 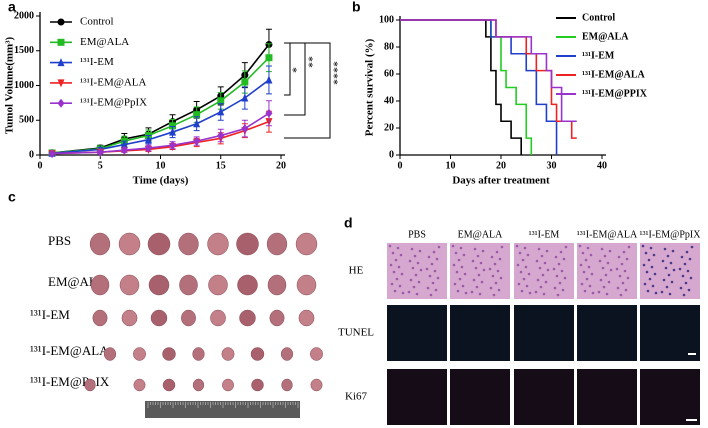 What do you see at coordinates (26, 120) in the screenshot?
I see `y-tick-label: 500` at bounding box center [26, 120].